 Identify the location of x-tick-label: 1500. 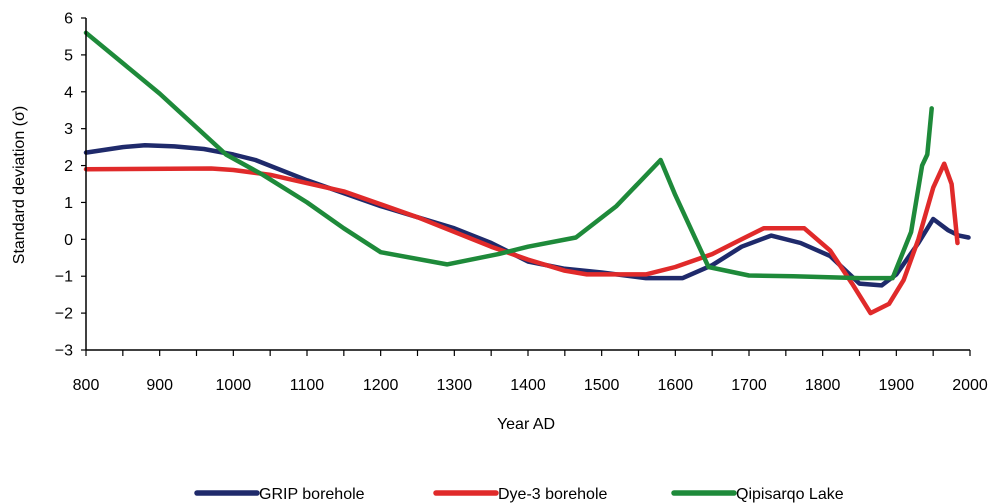
(602, 385).